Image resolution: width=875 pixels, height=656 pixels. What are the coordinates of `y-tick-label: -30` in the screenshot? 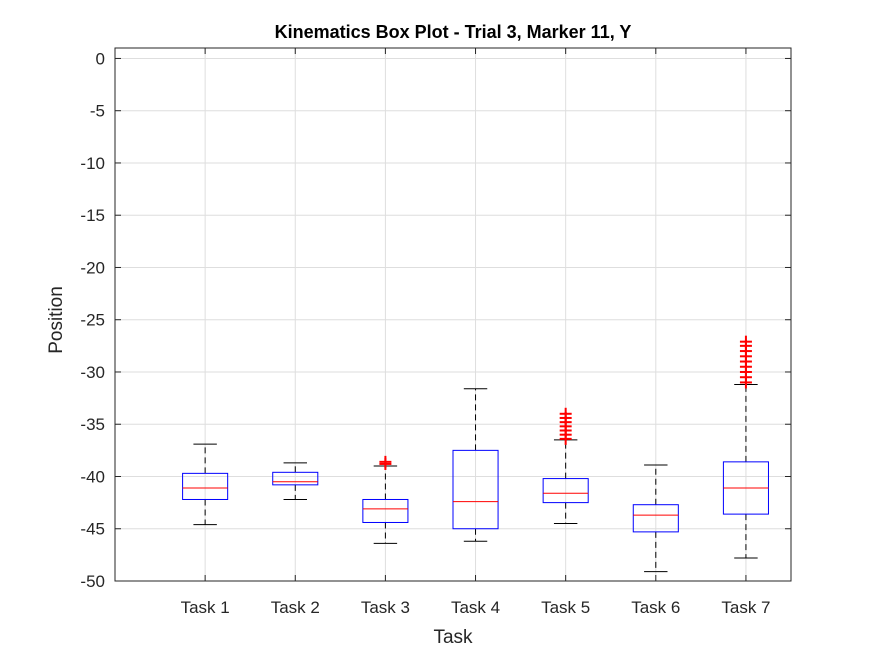 It's located at (92, 372).